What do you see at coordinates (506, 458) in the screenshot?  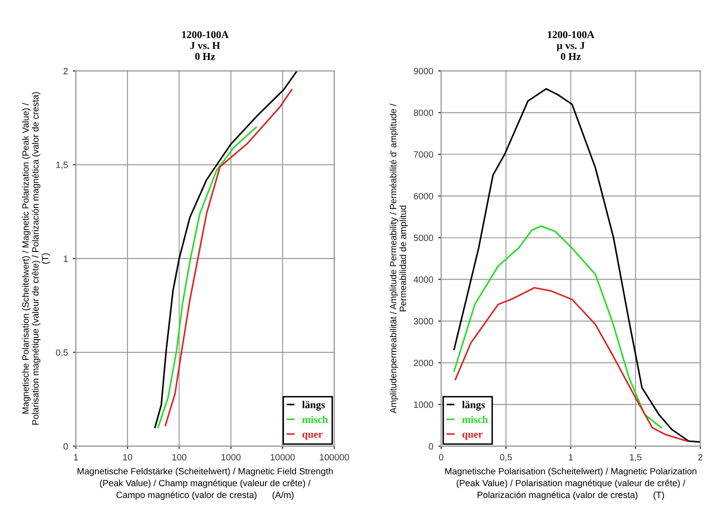 I see `x-tick-label: 0,5` at bounding box center [506, 458].